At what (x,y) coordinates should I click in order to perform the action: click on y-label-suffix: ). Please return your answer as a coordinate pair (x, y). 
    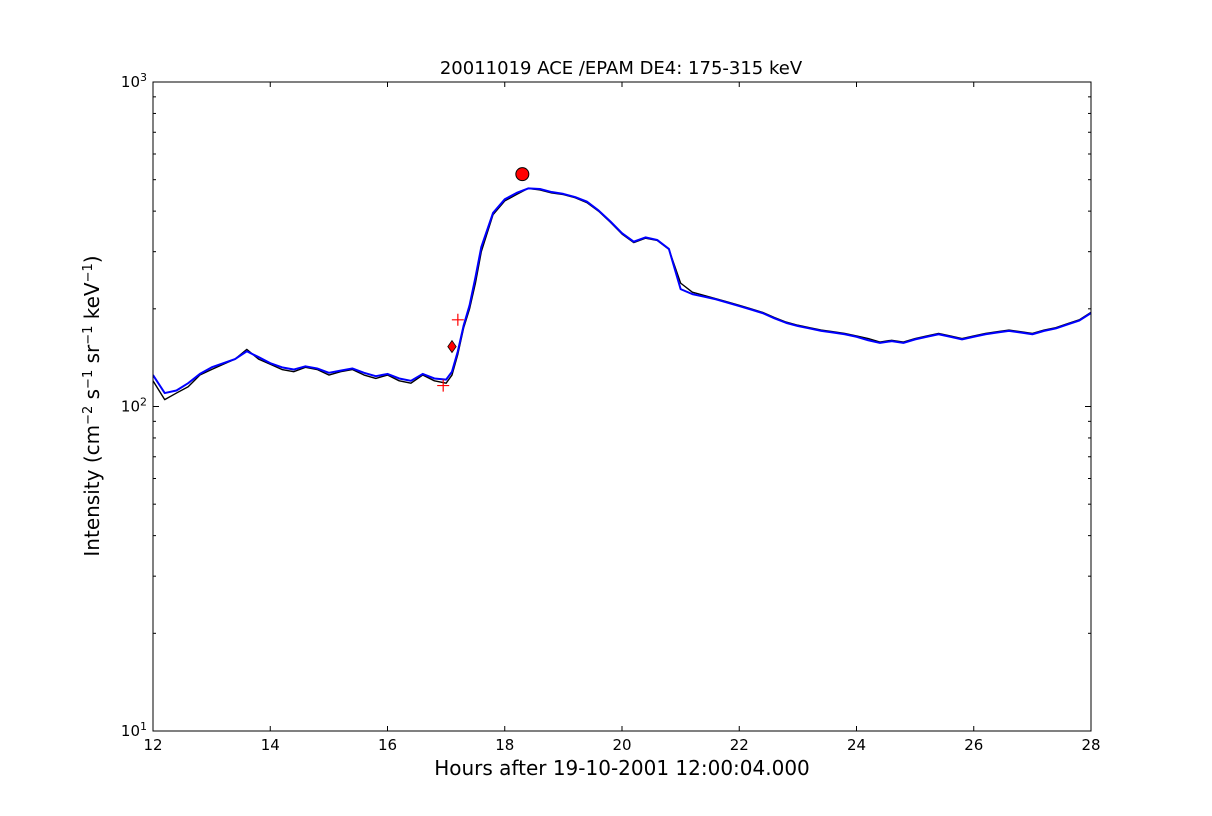
    Looking at the image, I should click on (92, 259).